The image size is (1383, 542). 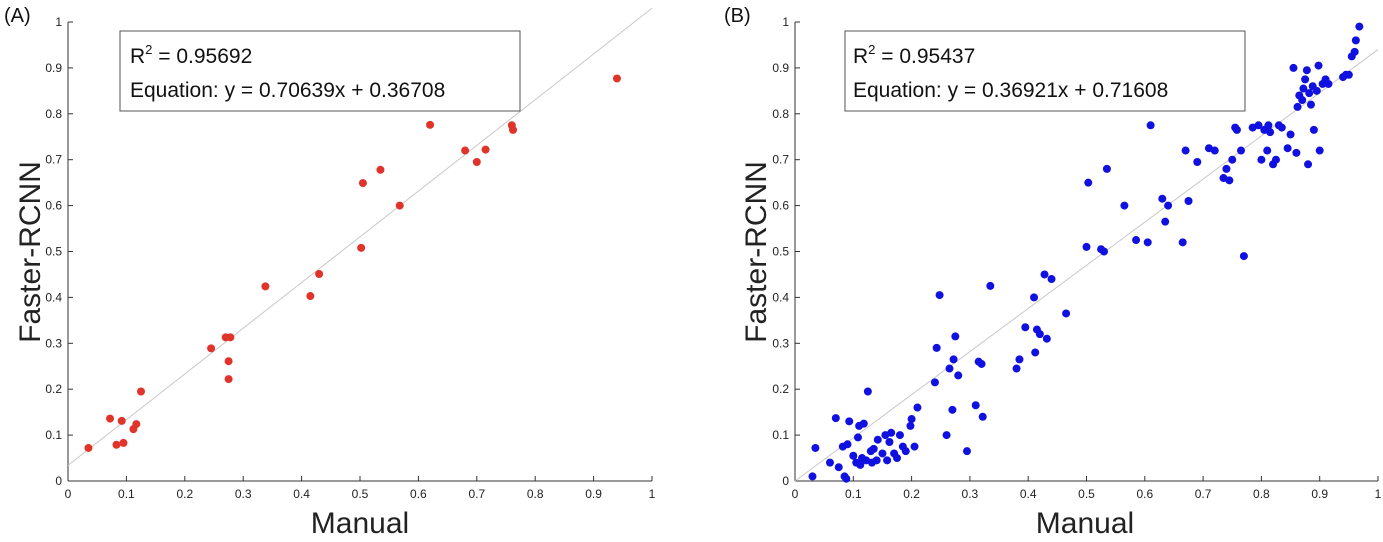 What do you see at coordinates (1261, 494) in the screenshot?
I see `x-tick-label: 0.8` at bounding box center [1261, 494].